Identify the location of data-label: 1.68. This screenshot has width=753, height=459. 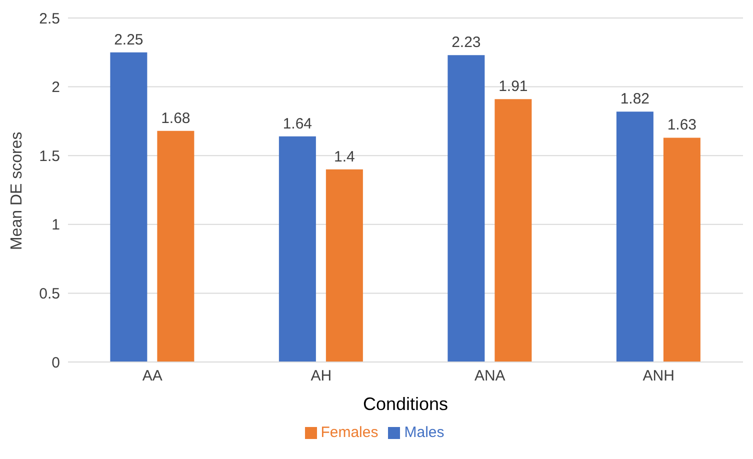
(175, 118).